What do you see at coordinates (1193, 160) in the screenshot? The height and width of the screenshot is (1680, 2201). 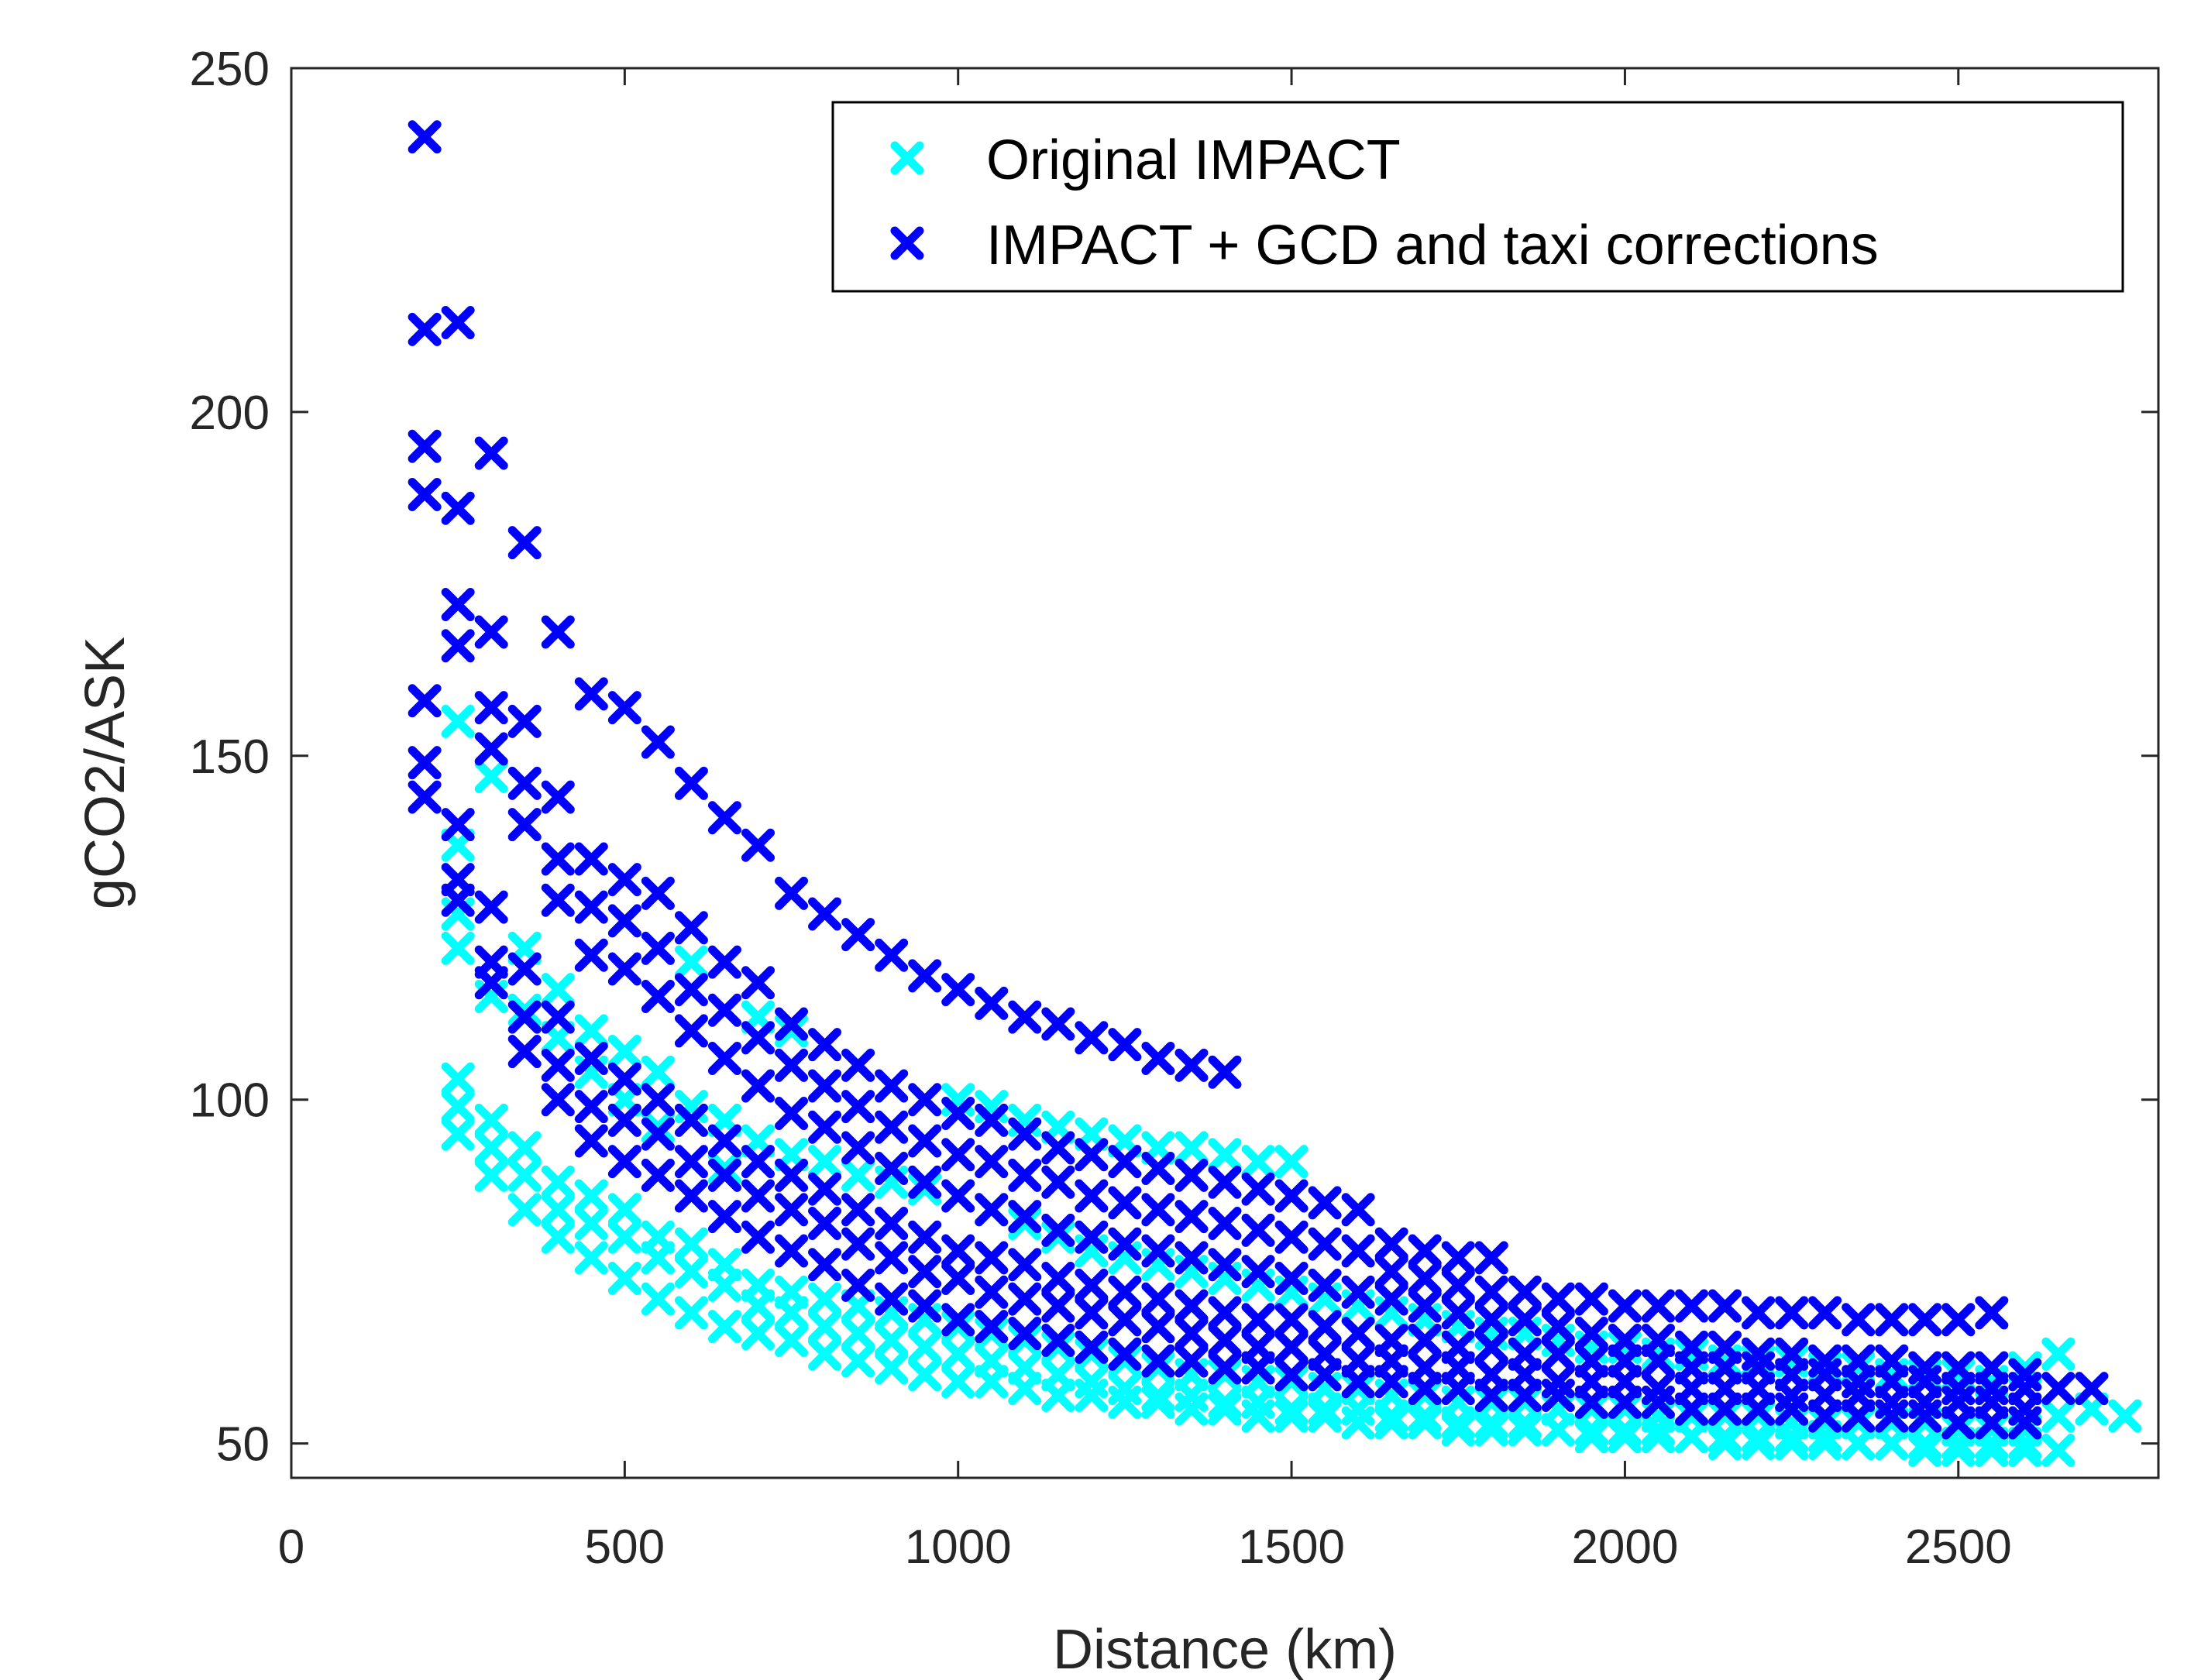 I see `legend-label-original-impact: Original IMPACT` at bounding box center [1193, 160].